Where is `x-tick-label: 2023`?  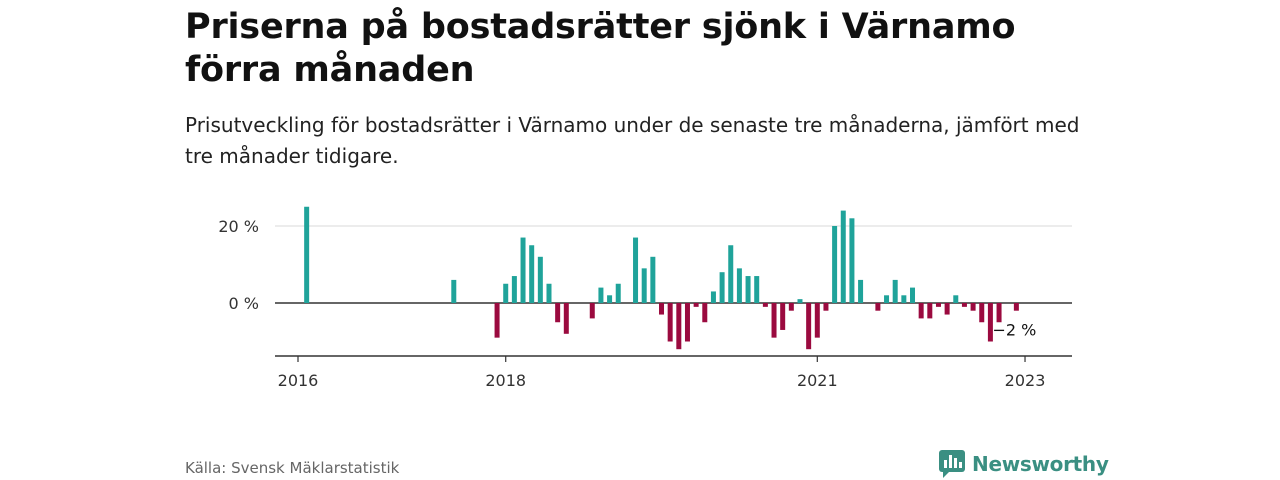 x-tick-label: 2023 is located at coordinates (1025, 380).